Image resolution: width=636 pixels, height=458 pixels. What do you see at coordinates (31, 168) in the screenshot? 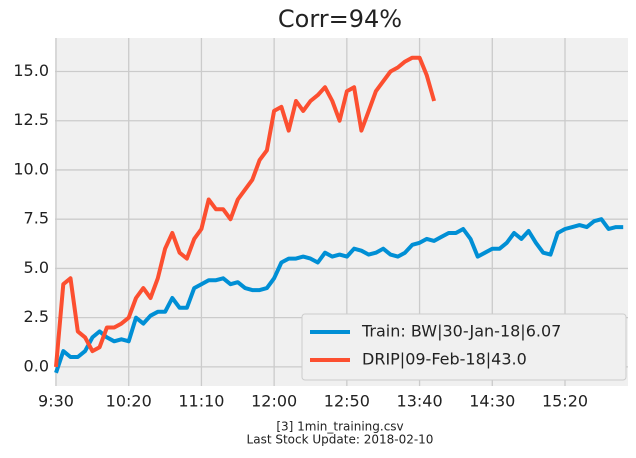
I see `y-tick-label: 10.0` at bounding box center [31, 168].